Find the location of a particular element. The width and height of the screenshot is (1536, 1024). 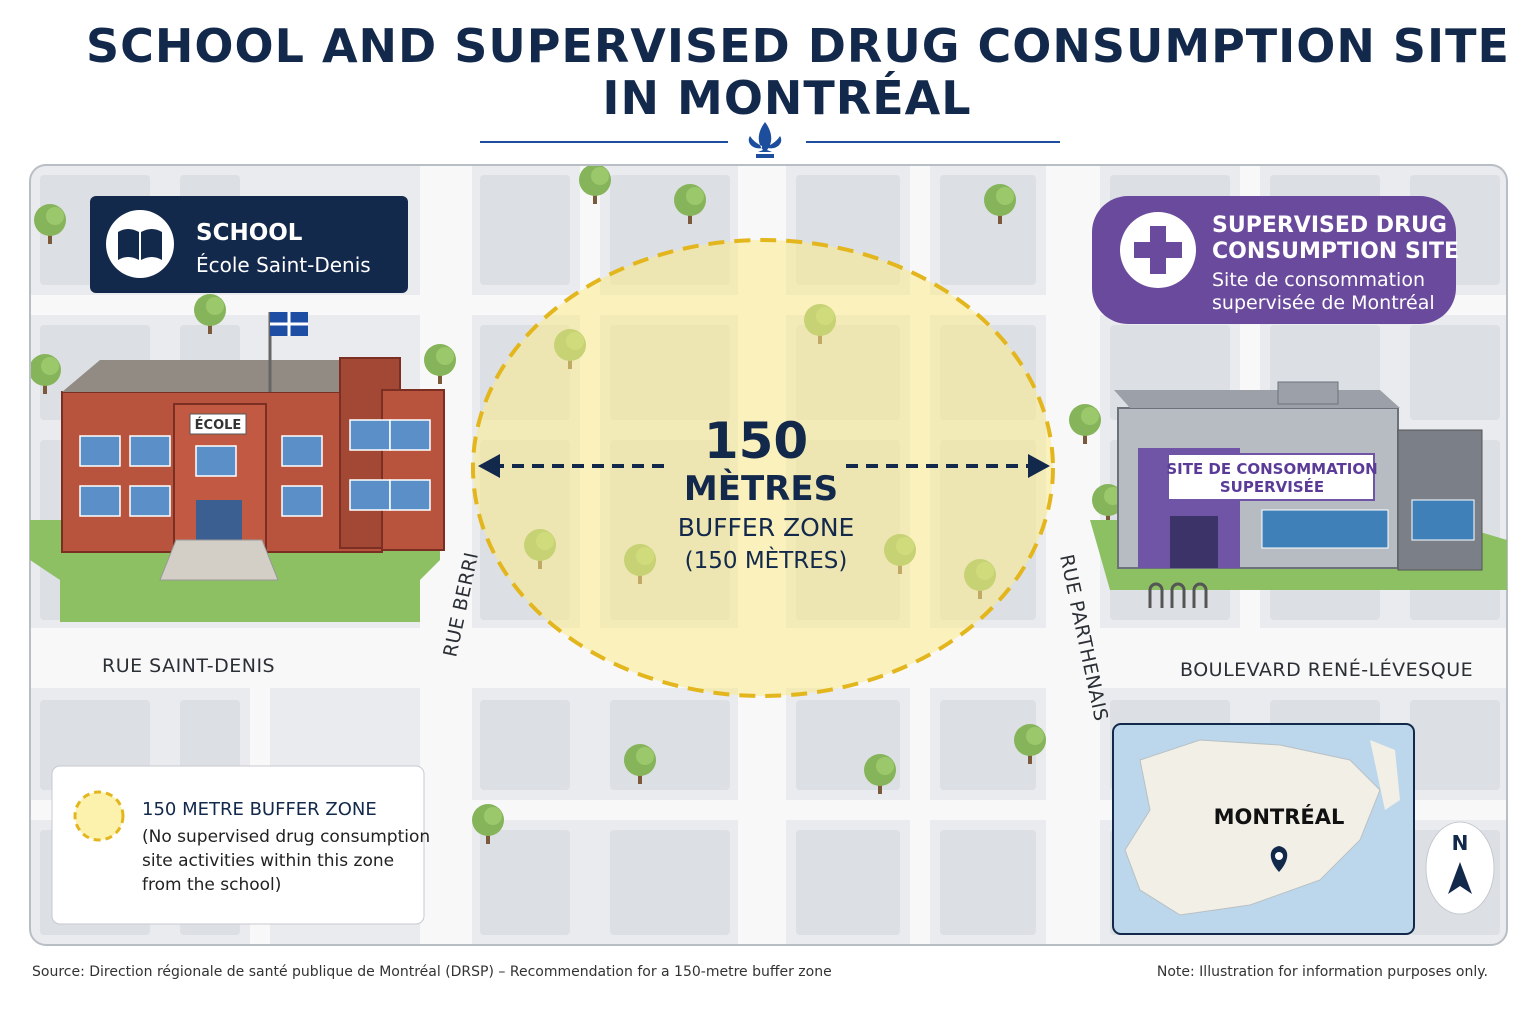

legend-part: site activities within this zone is located at coordinates (268, 861).